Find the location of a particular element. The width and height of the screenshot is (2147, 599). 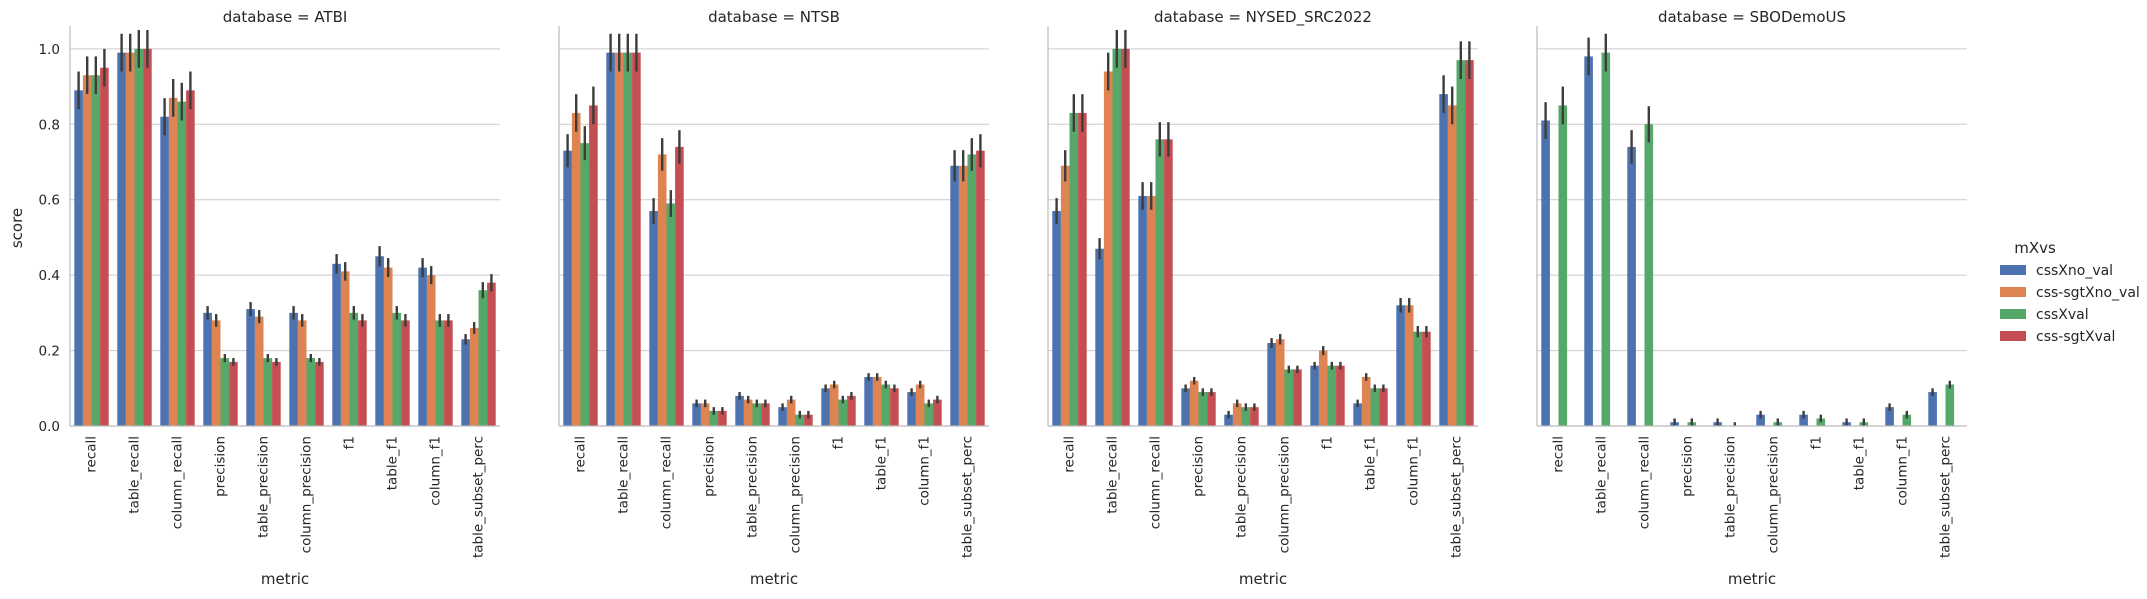

y-tick-label-0: 0.0 is located at coordinates (49, 427).